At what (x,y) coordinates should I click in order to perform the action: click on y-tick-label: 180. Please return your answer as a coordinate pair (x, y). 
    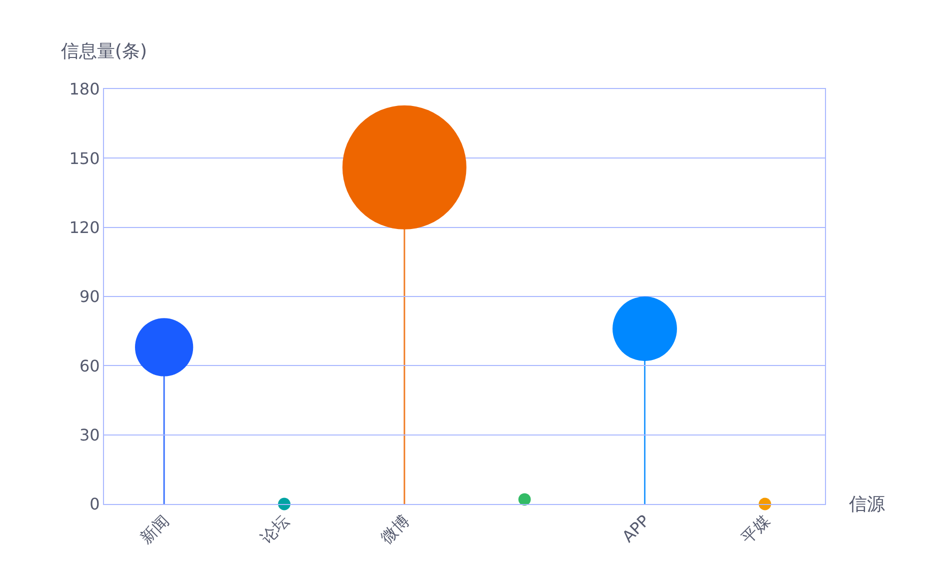
    Looking at the image, I should click on (84, 89).